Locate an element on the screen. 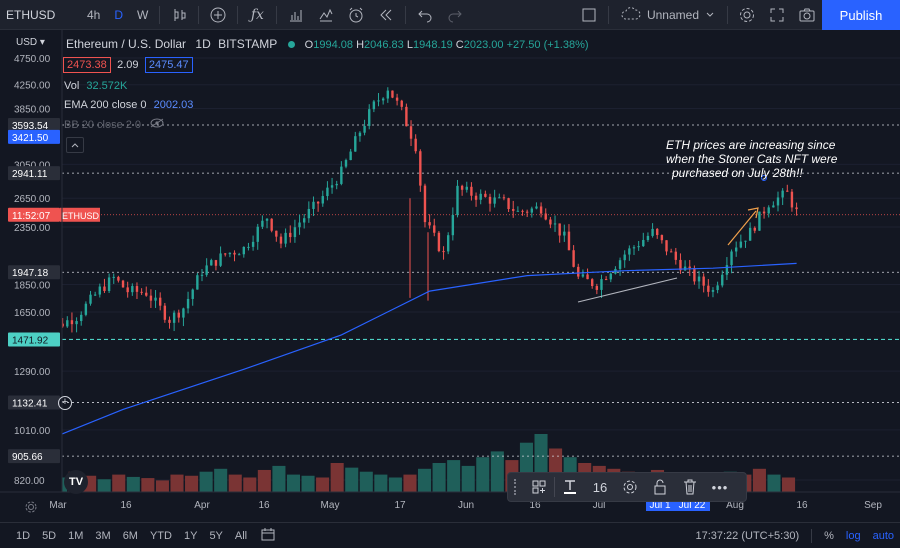 The height and width of the screenshot is (548, 900). range-6m: 6M is located at coordinates (130, 535).